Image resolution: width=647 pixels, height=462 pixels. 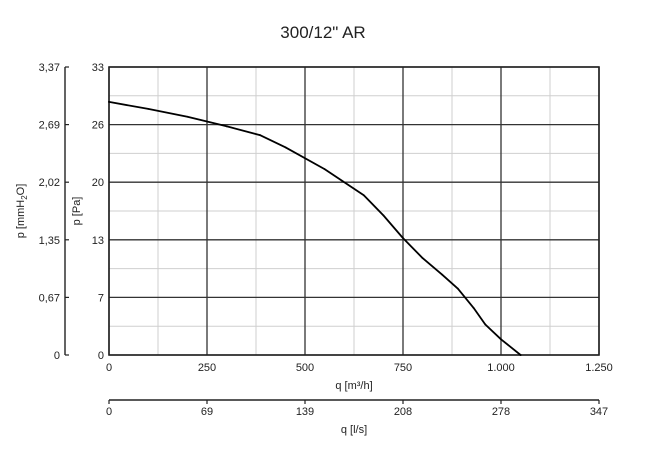 What do you see at coordinates (49, 68) in the screenshot?
I see `y-secondary-tick-label: 3,37` at bounding box center [49, 68].